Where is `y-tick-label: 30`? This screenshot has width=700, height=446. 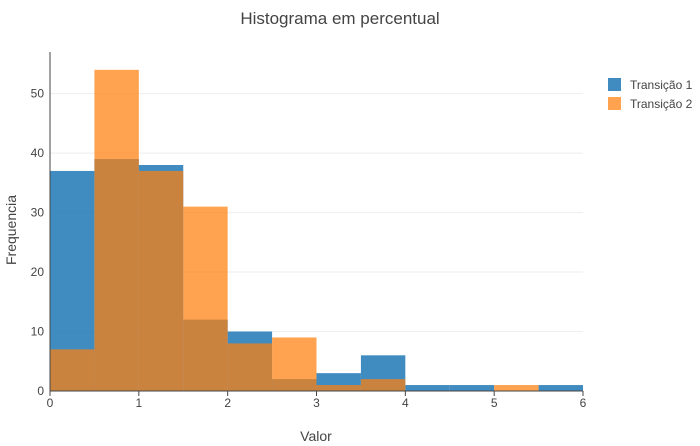
y-tick-label: 30 is located at coordinates (38, 213).